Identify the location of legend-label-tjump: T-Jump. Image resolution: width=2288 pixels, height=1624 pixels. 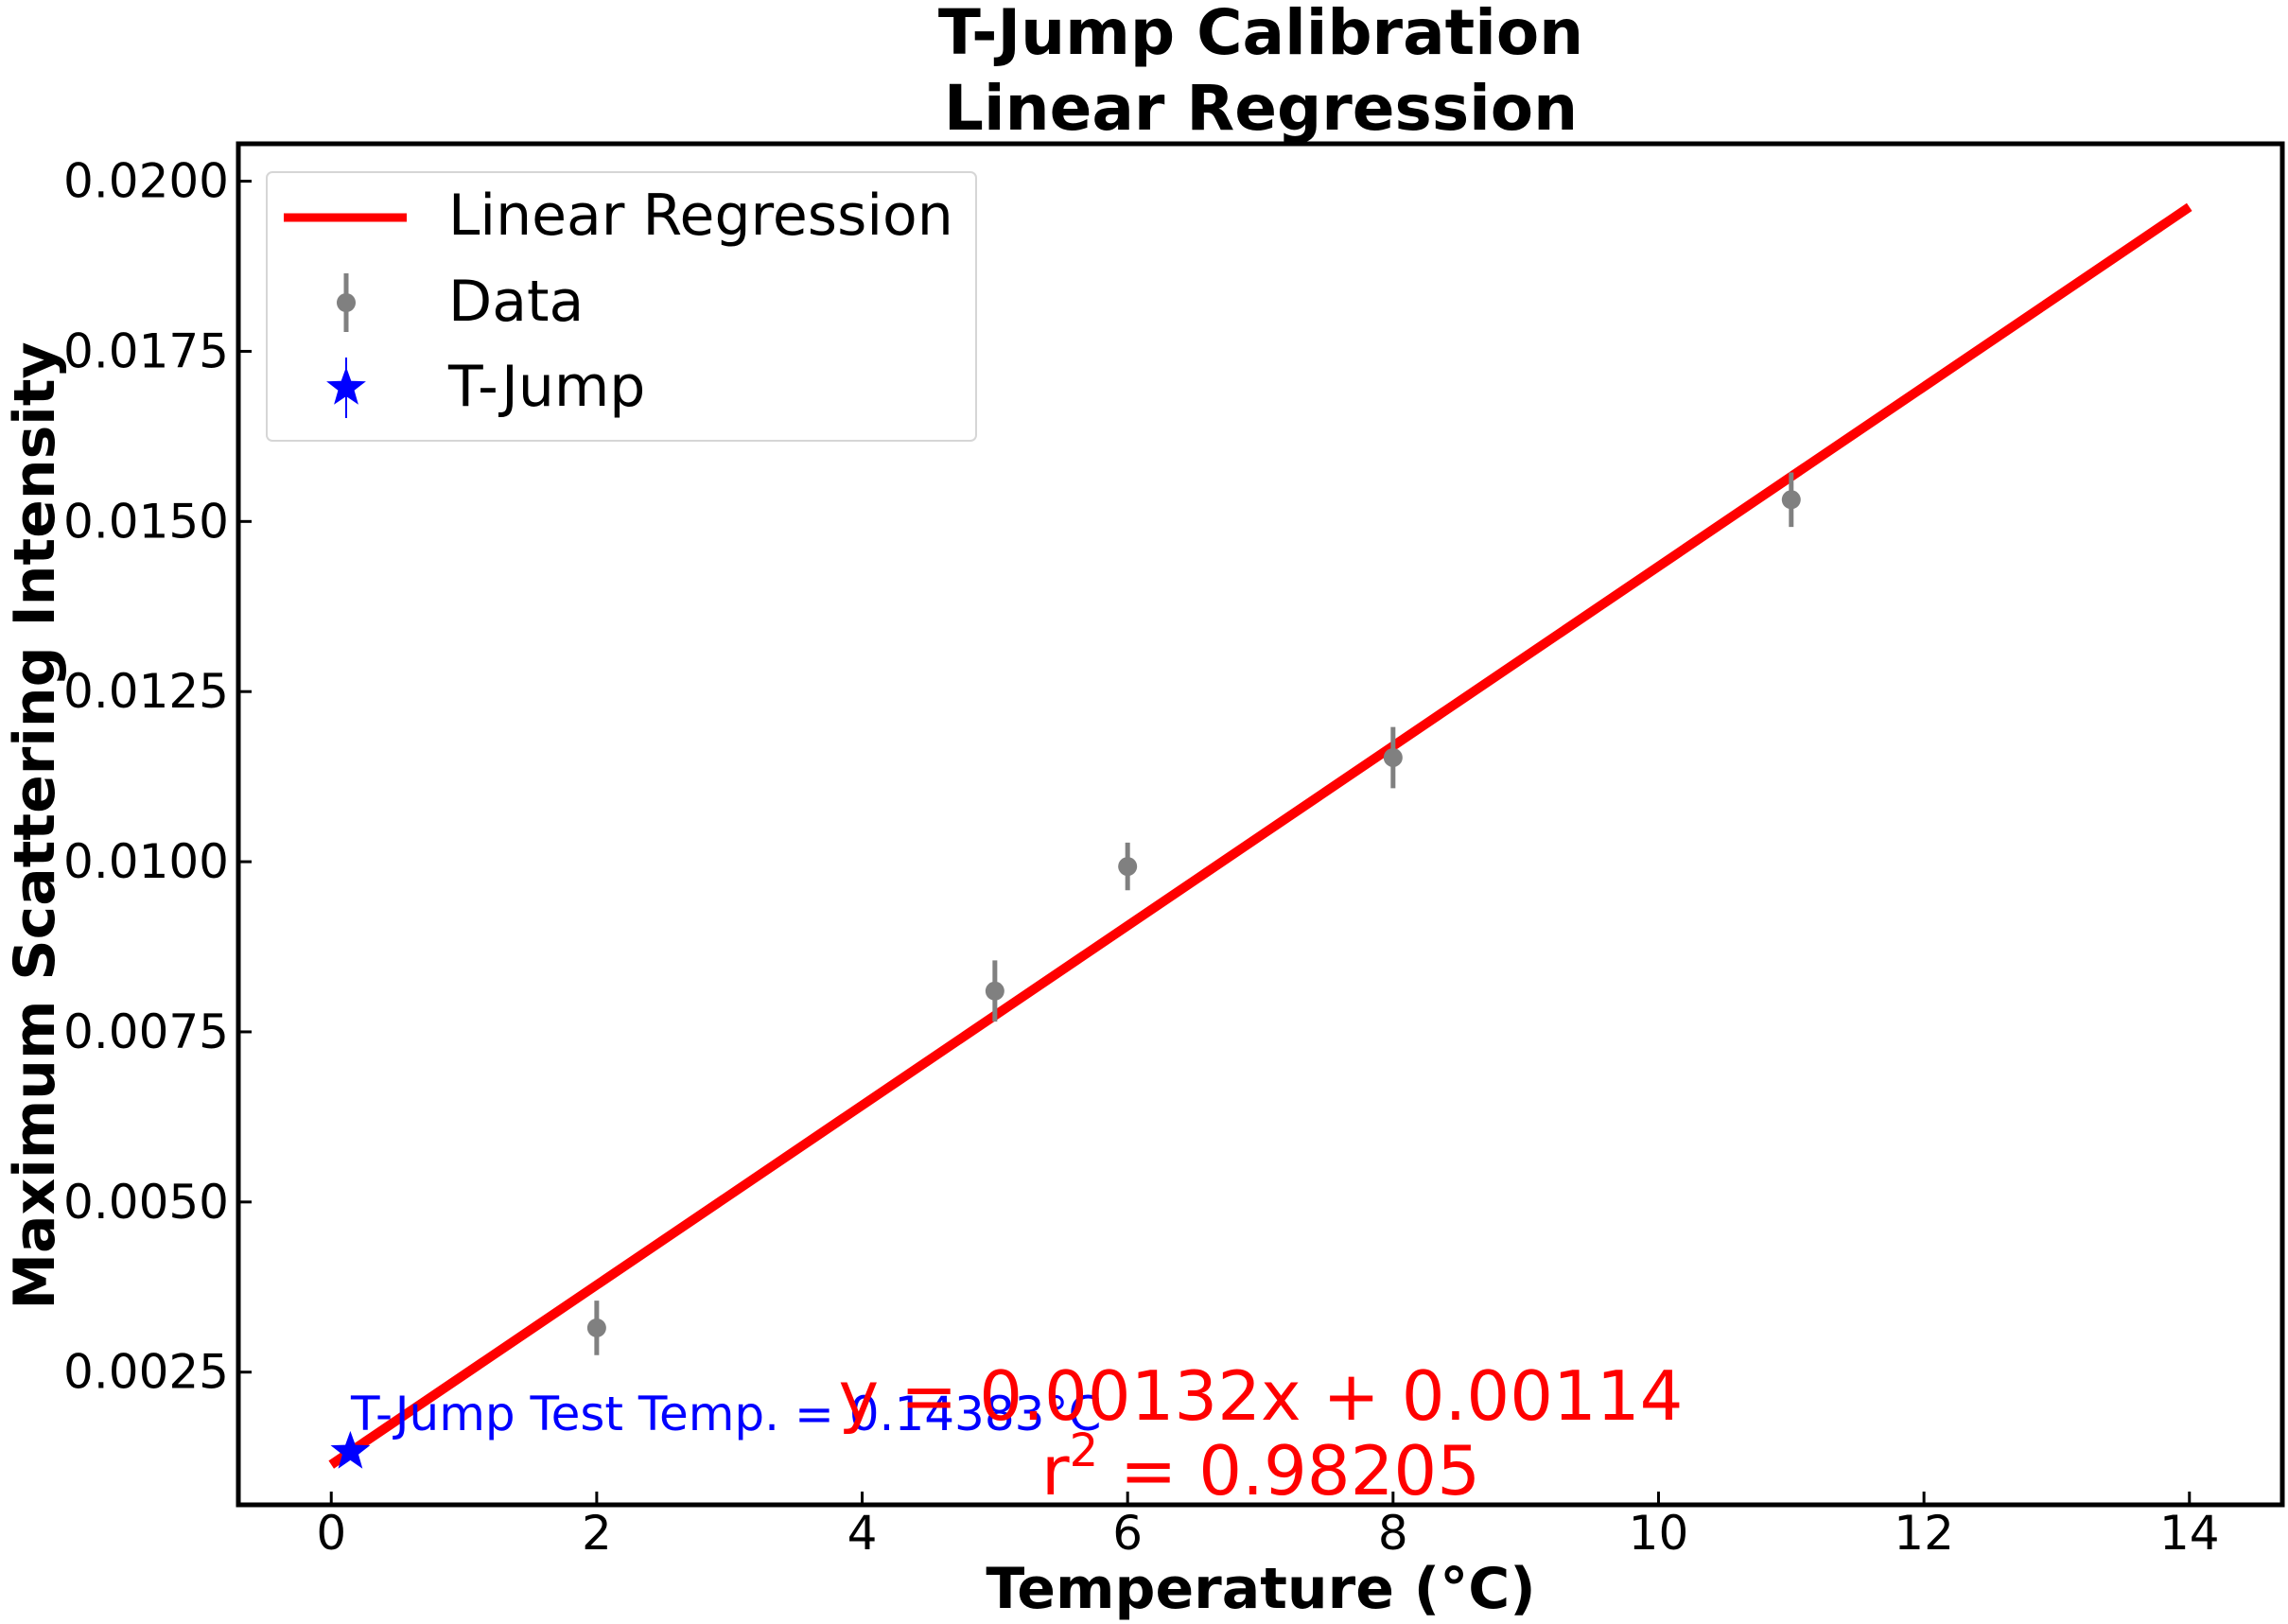
(546, 387).